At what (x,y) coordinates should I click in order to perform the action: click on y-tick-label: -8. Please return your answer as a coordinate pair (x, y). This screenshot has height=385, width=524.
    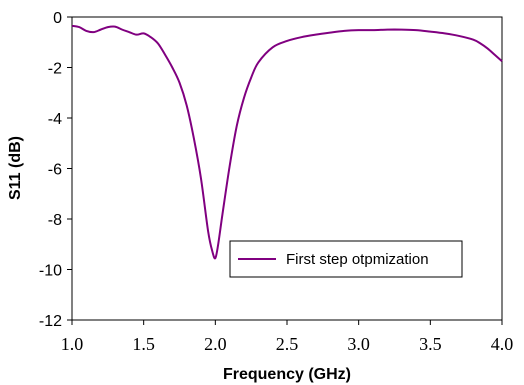
    Looking at the image, I should click on (55, 220).